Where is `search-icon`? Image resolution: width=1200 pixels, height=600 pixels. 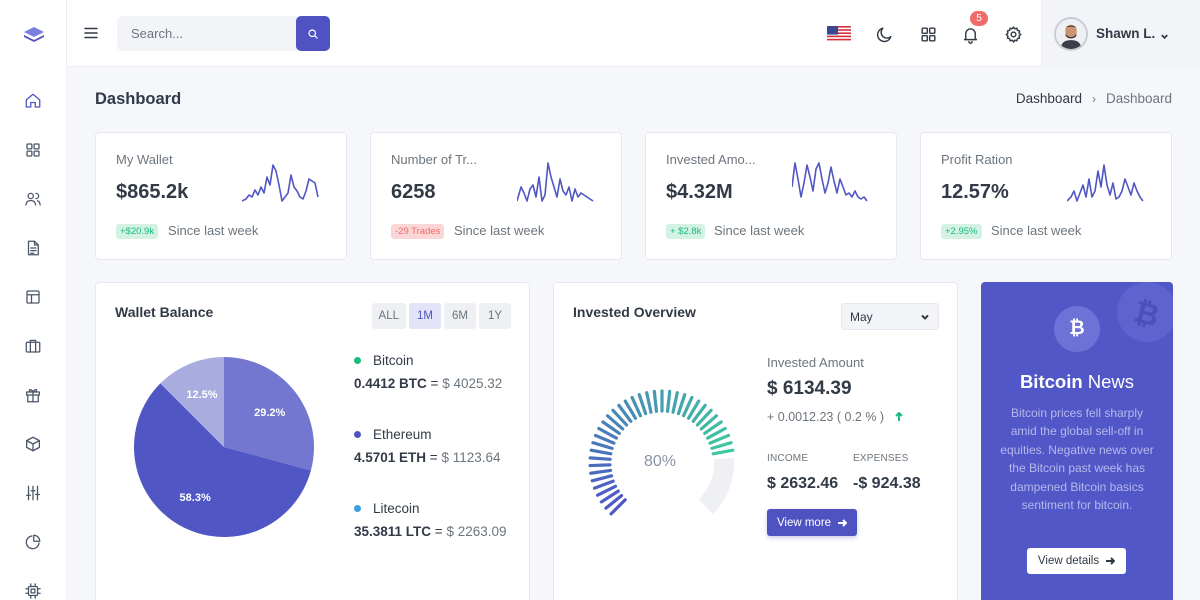 search-icon is located at coordinates (313, 33).